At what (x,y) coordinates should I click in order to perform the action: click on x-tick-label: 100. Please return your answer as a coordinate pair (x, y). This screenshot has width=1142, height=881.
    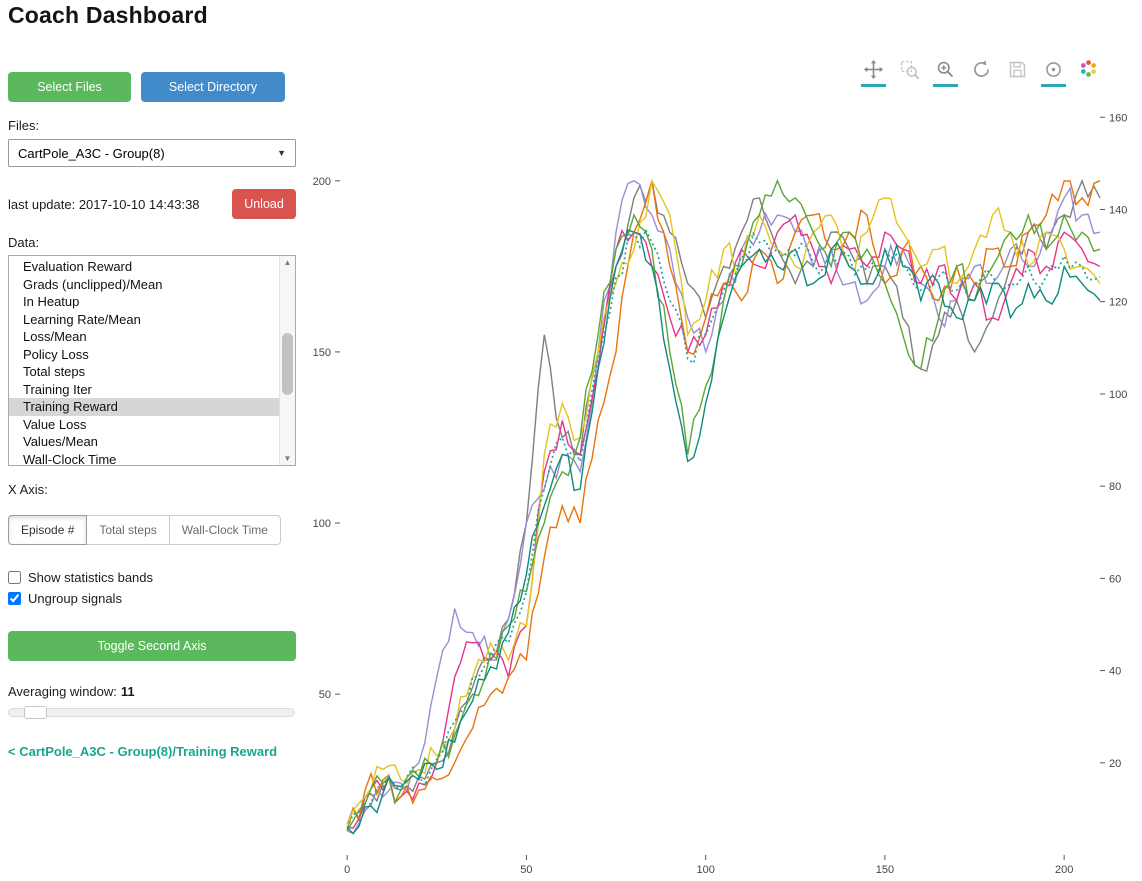
    Looking at the image, I should click on (705, 870).